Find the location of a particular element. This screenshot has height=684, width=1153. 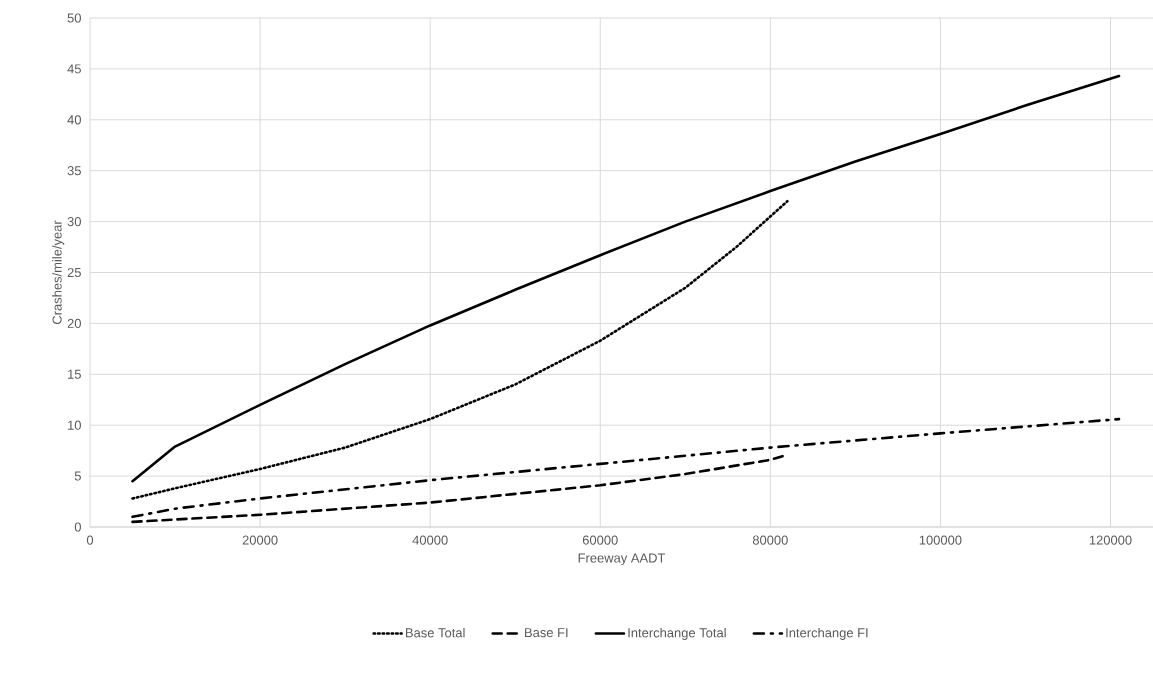

legend-label: Interchange FI is located at coordinates (827, 633).